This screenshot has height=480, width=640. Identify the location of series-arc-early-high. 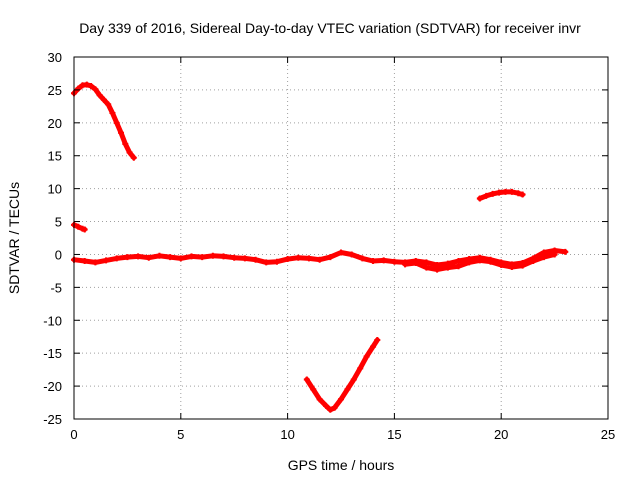
(104, 121).